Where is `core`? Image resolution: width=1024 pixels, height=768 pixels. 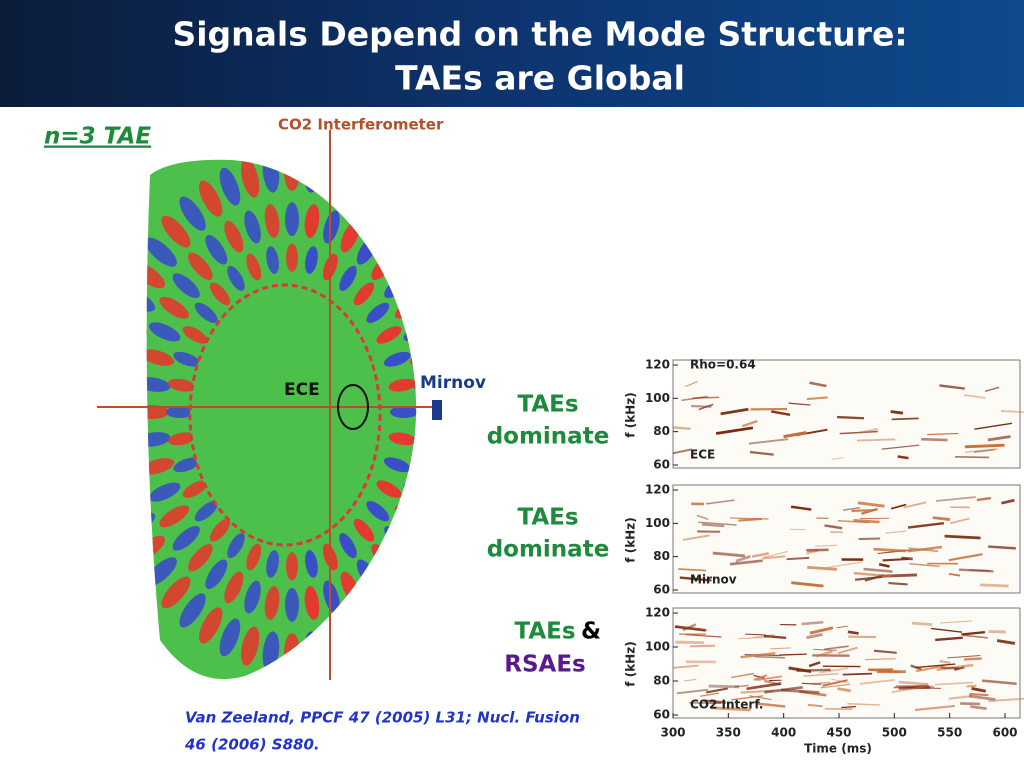
core is located at coordinates (285, 415).